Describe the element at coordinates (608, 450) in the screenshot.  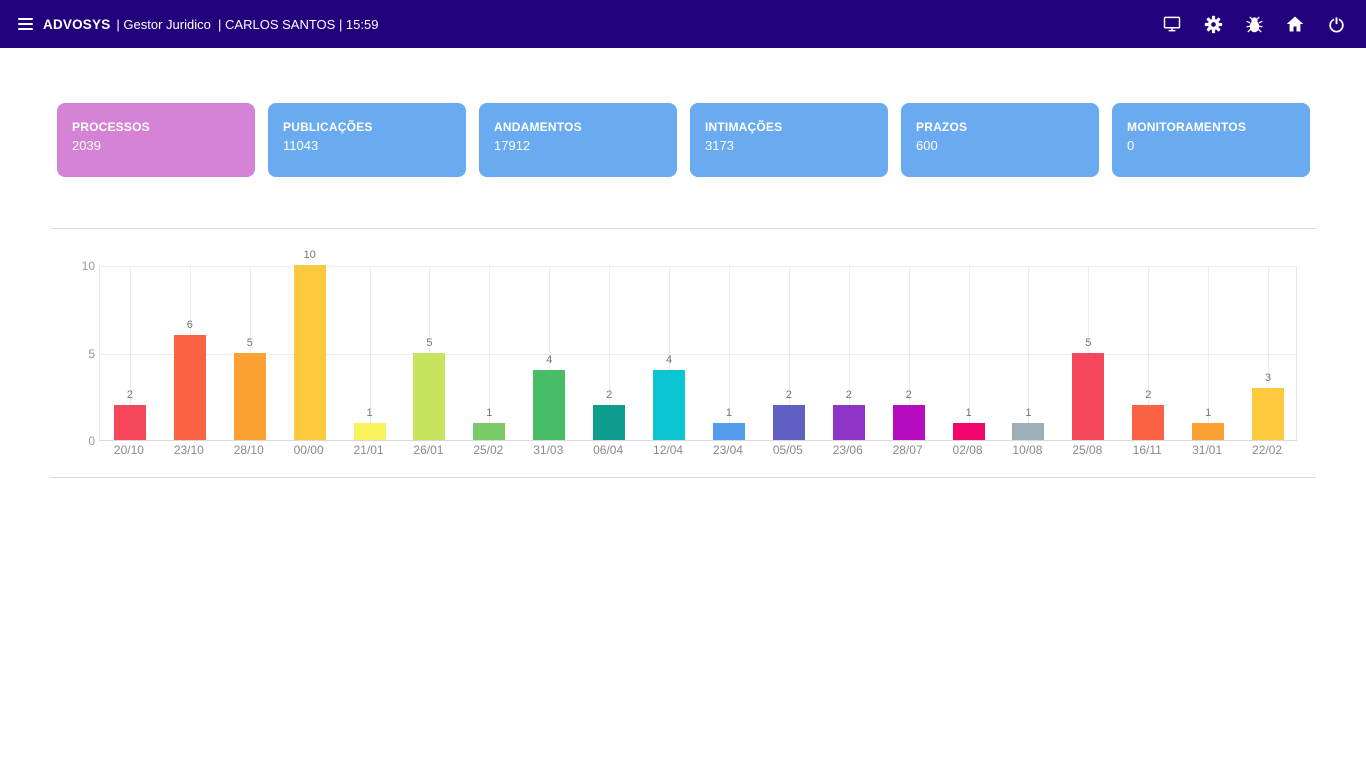
I see `x-tick-label: 06/04` at that location.